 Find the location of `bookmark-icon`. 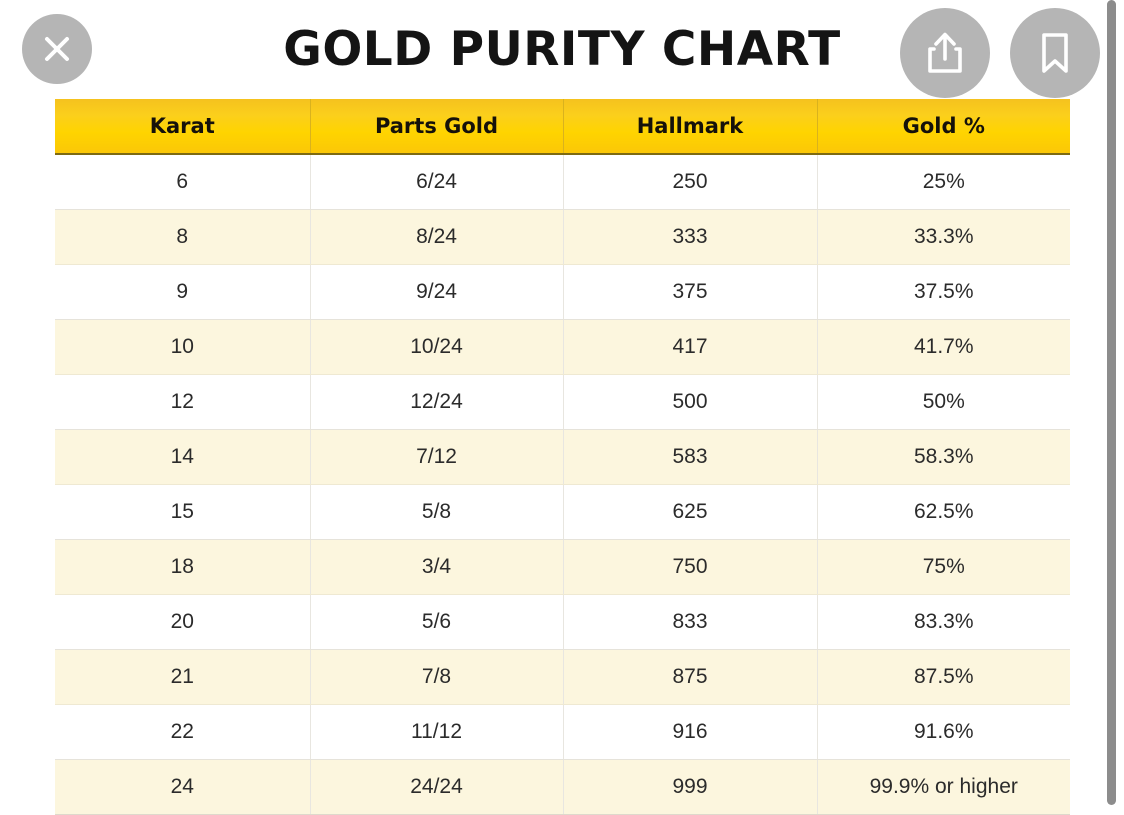

bookmark-icon is located at coordinates (1055, 53).